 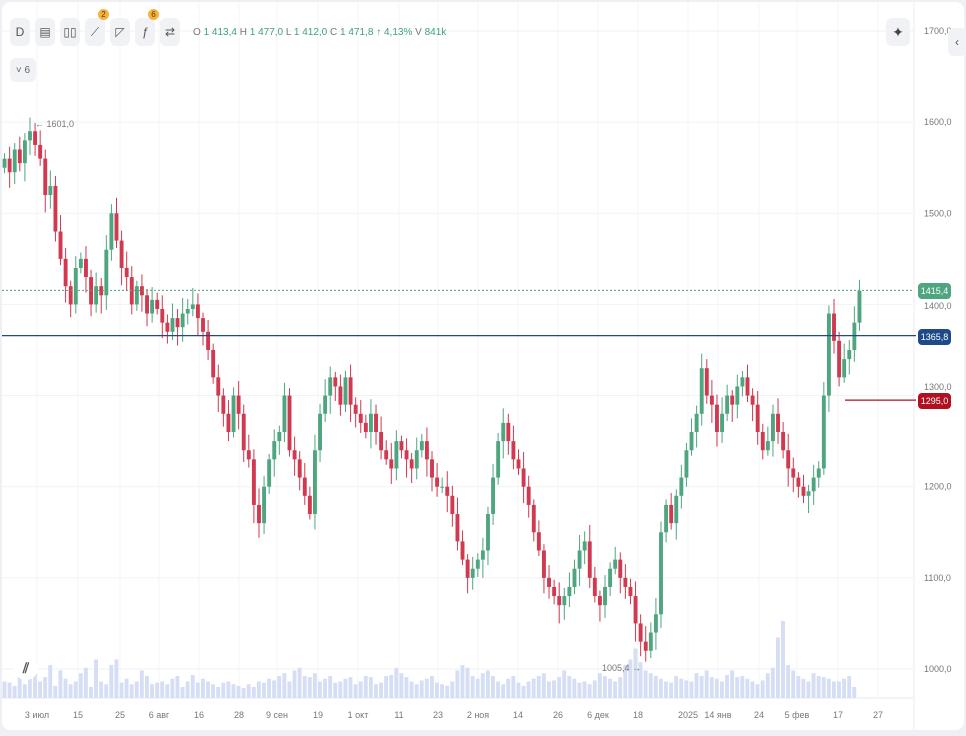 What do you see at coordinates (170, 32) in the screenshot?
I see `settings-sliders-icon: ⇄` at bounding box center [170, 32].